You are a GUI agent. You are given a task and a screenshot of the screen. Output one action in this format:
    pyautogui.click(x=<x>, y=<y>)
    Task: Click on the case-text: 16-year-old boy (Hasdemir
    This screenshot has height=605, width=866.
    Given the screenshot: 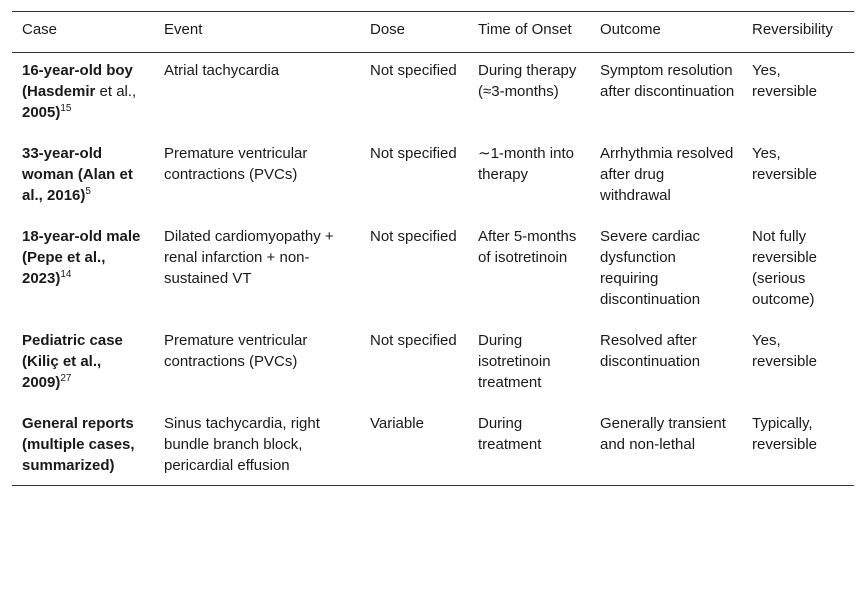 What is the action you would take?
    pyautogui.click(x=77, y=81)
    